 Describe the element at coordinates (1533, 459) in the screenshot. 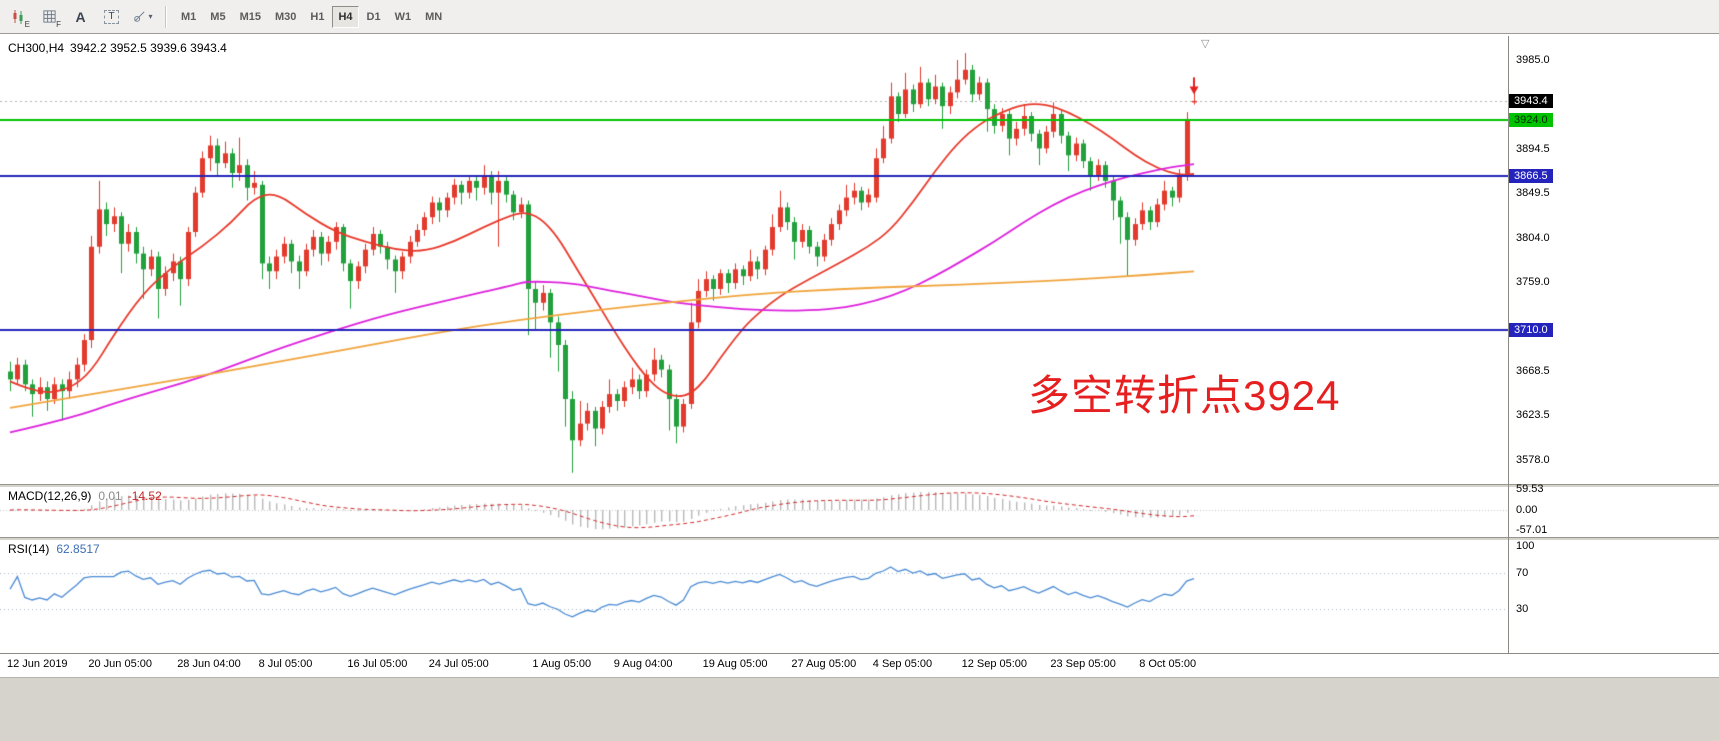

I see `price-axis-tick: 3578.0` at that location.